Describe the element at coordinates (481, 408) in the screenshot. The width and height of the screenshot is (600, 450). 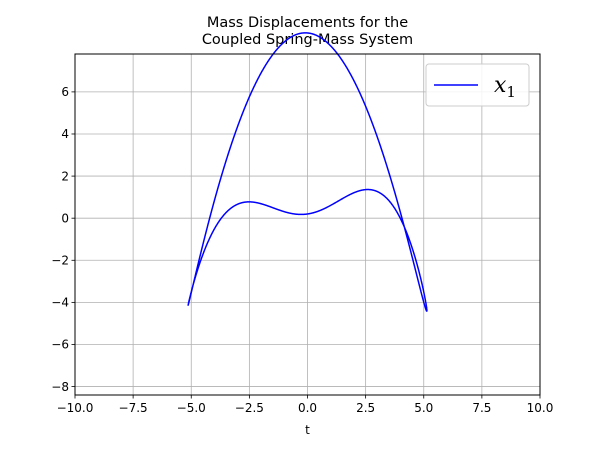
I see `x-tick-label: 7.5` at that location.